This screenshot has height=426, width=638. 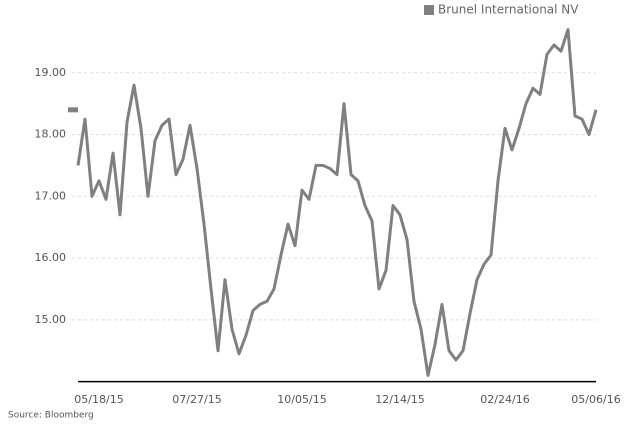 What do you see at coordinates (51, 257) in the screenshot?
I see `y-tick-label: 16.00` at bounding box center [51, 257].